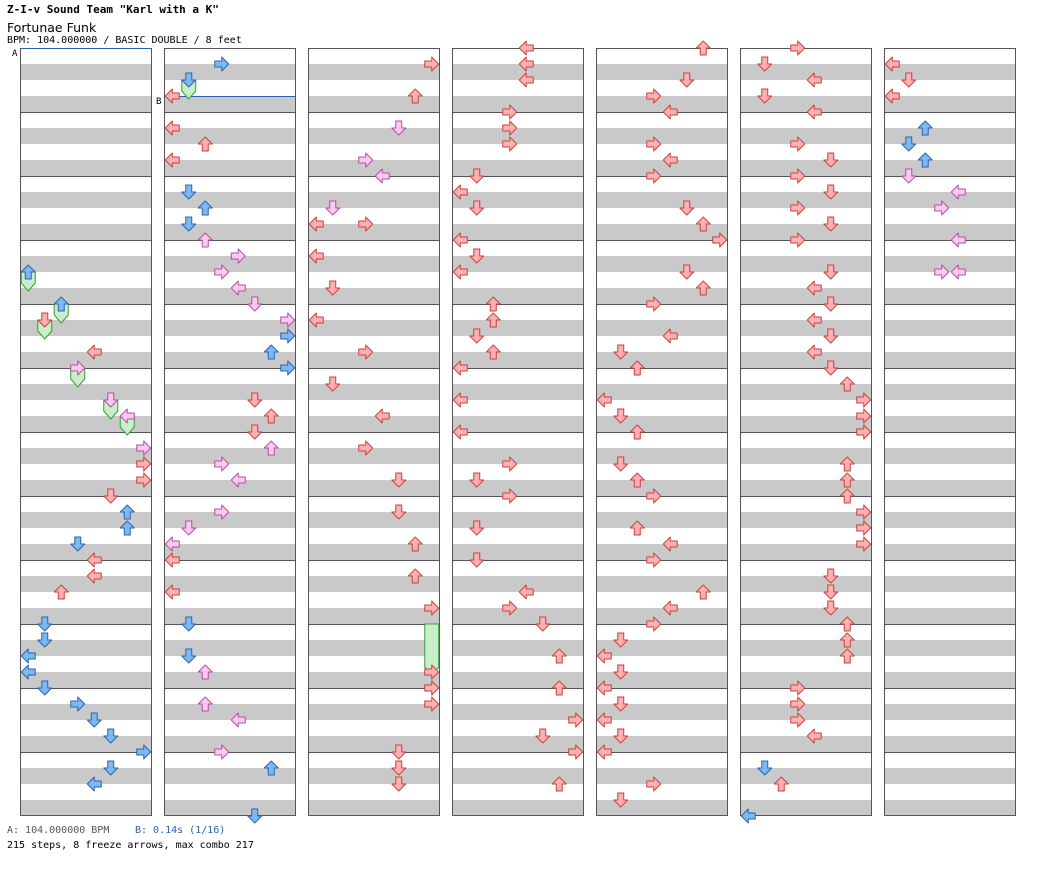 This screenshot has height=876, width=1040. I want to click on stop-legend: B: 0.14s (1/16), so click(180, 830).